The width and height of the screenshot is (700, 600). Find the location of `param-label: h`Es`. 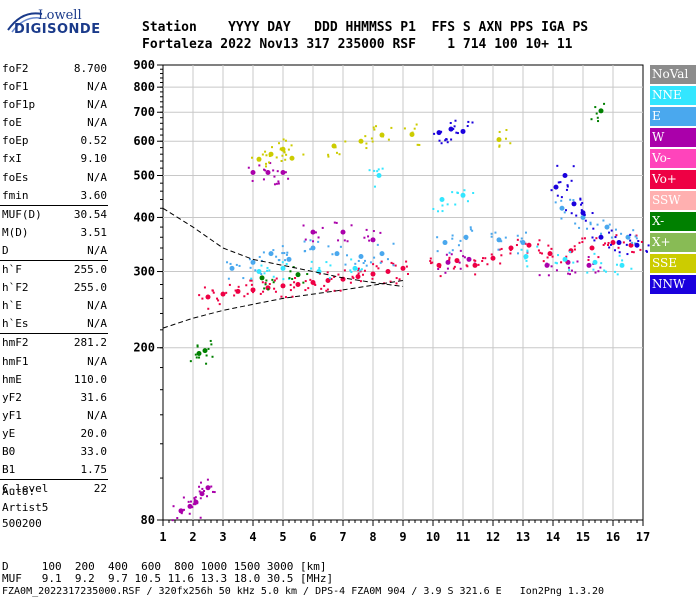

param-label: h`Es is located at coordinates (15, 324).